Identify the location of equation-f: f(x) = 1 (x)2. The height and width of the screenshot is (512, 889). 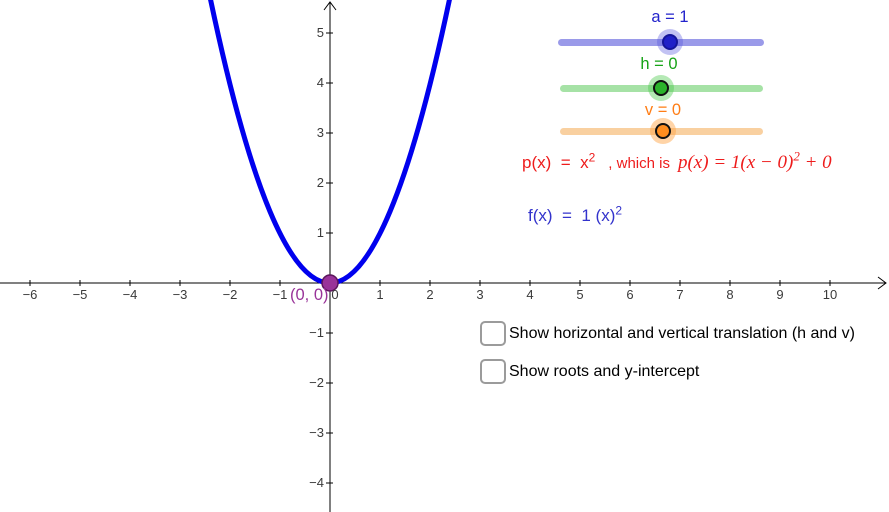
(575, 214).